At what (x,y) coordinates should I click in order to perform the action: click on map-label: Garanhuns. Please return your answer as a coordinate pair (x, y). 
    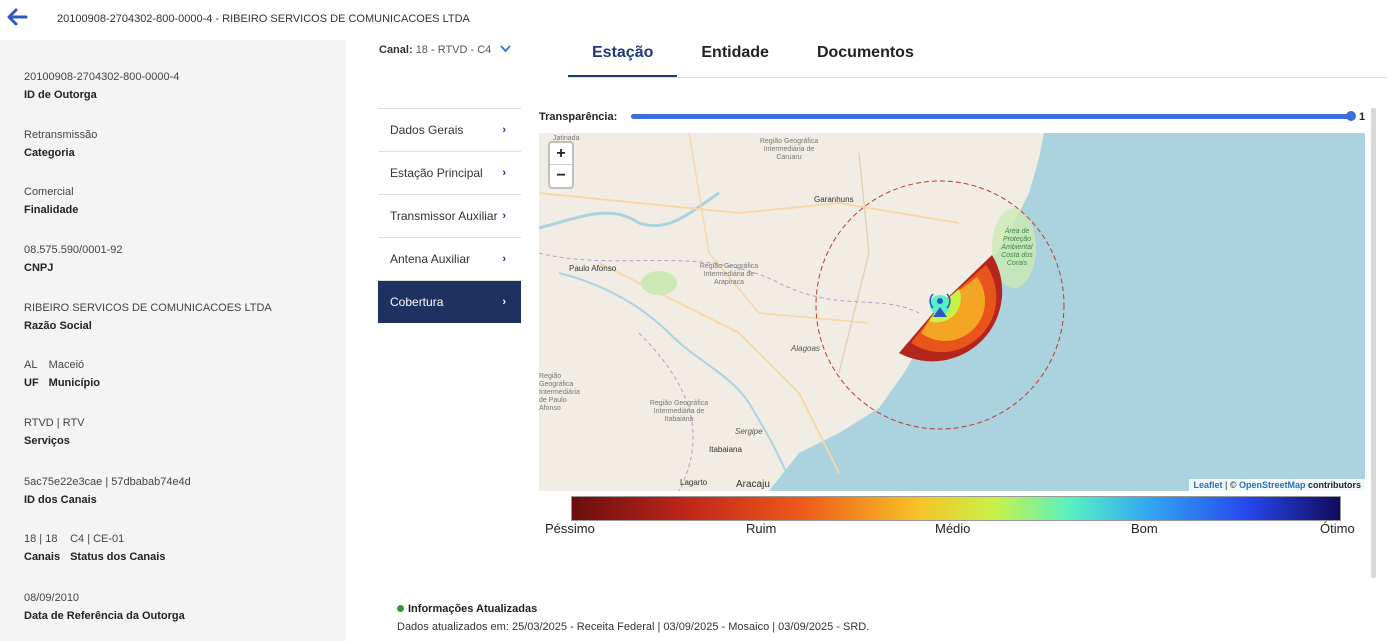
    Looking at the image, I should click on (834, 199).